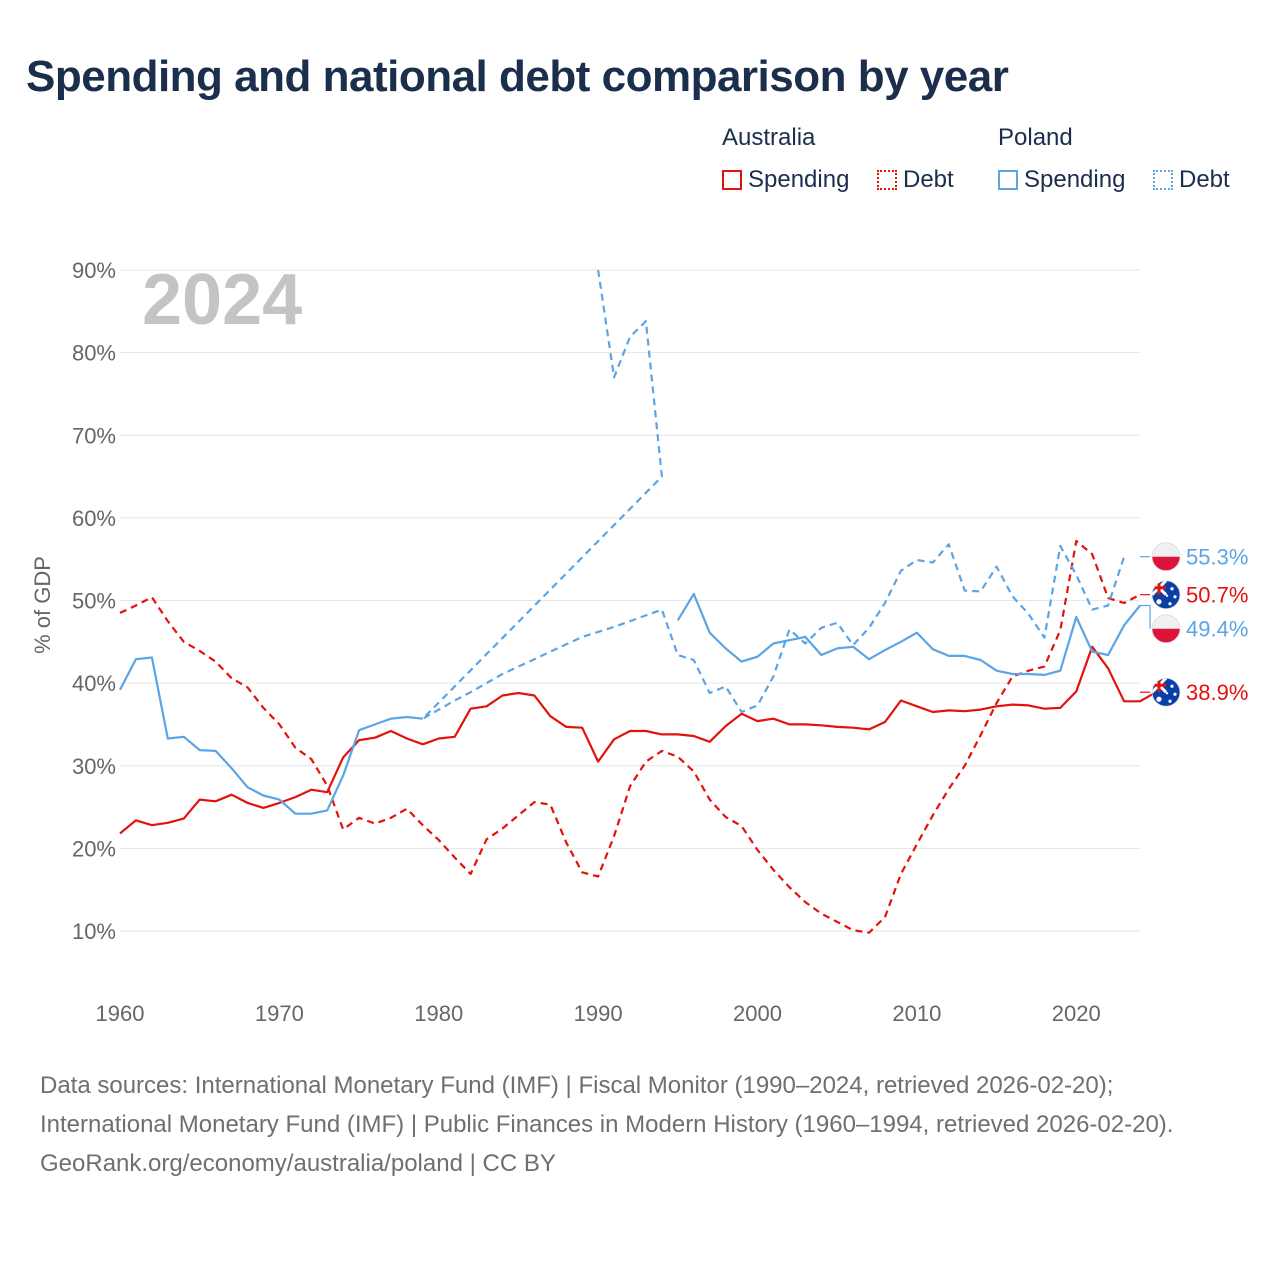 The image size is (1280, 1280). What do you see at coordinates (279, 1013) in the screenshot?
I see `x-tick-label: 1970` at bounding box center [279, 1013].